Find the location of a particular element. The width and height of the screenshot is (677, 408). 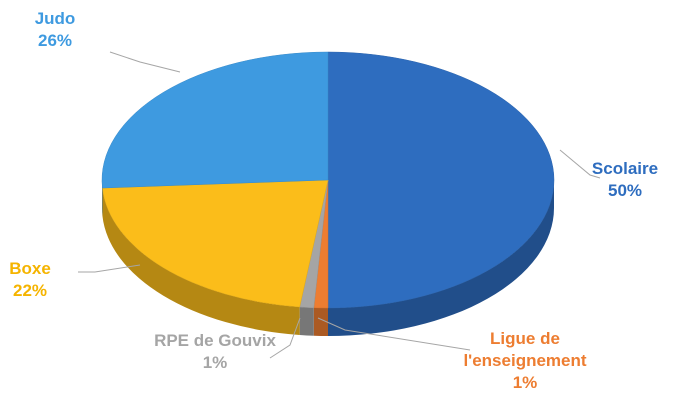

category-label: Scolaire is located at coordinates (625, 168).